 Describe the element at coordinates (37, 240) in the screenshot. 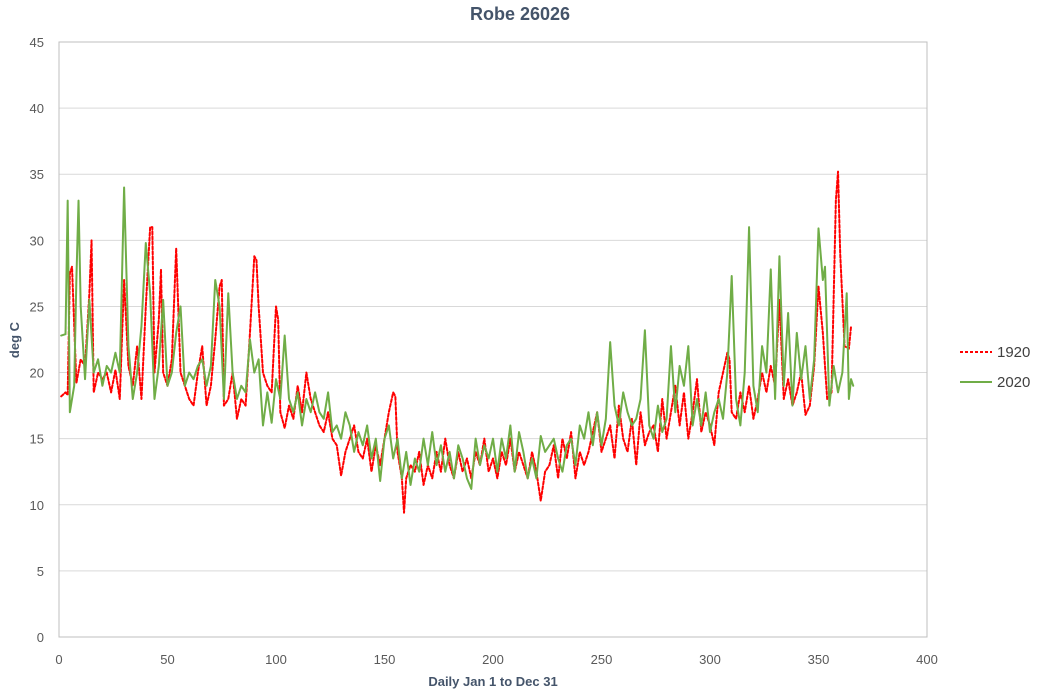

I see `y-tick-label: 30` at that location.